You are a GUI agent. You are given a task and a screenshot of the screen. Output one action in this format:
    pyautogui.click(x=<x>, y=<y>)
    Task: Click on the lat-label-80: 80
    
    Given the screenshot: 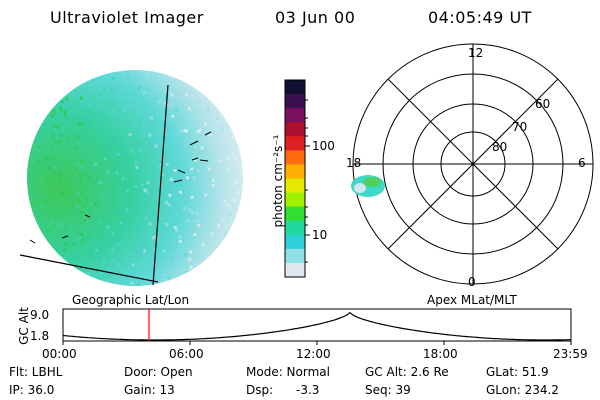 What is the action you would take?
    pyautogui.click(x=500, y=147)
    